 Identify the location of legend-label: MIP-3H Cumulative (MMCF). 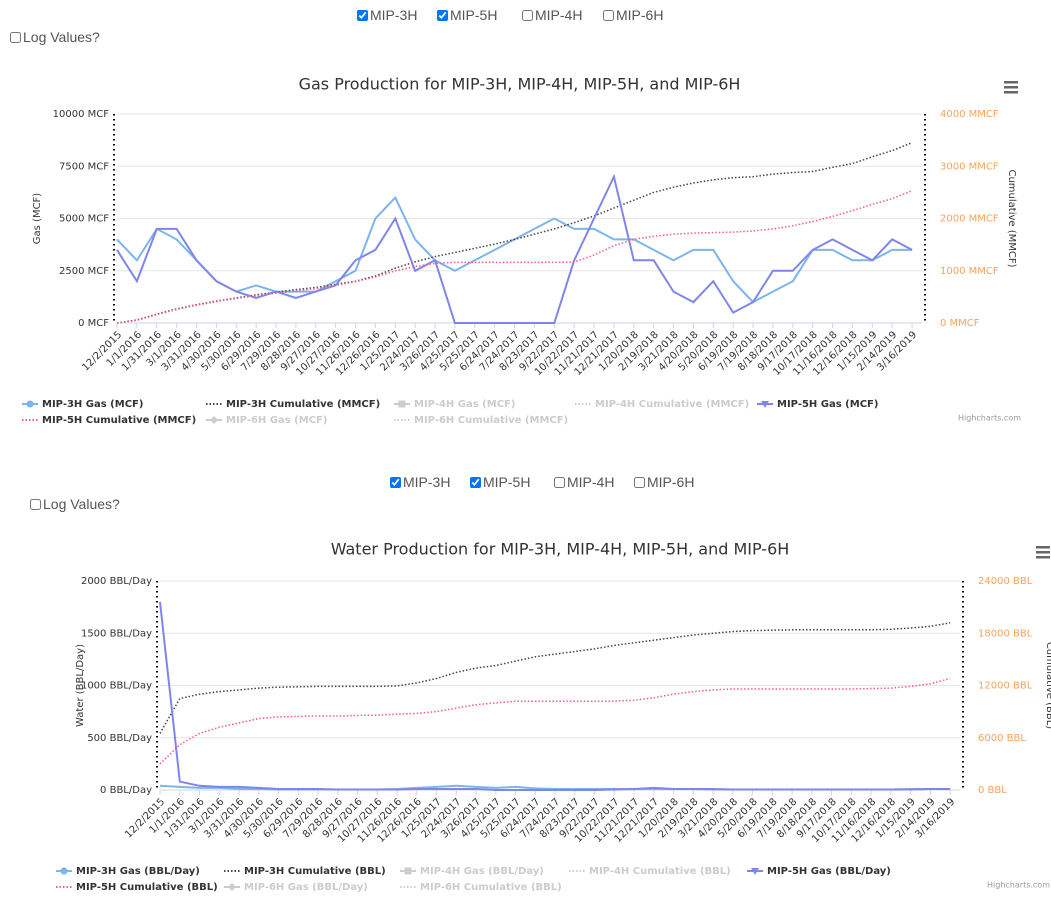
(303, 404).